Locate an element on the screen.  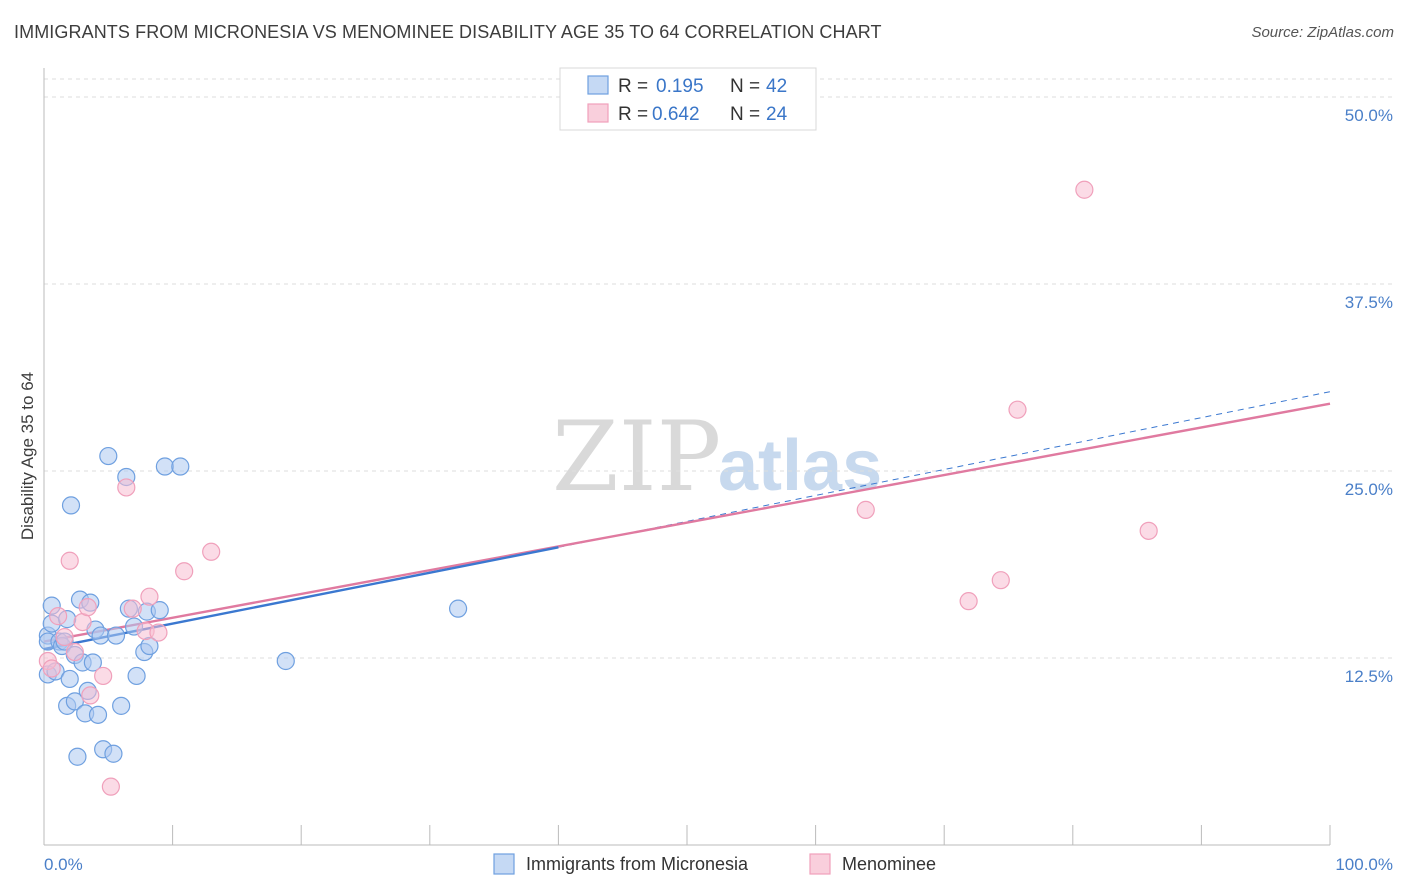
y-tick-label-2: 37.5% is located at coordinates (1369, 302).